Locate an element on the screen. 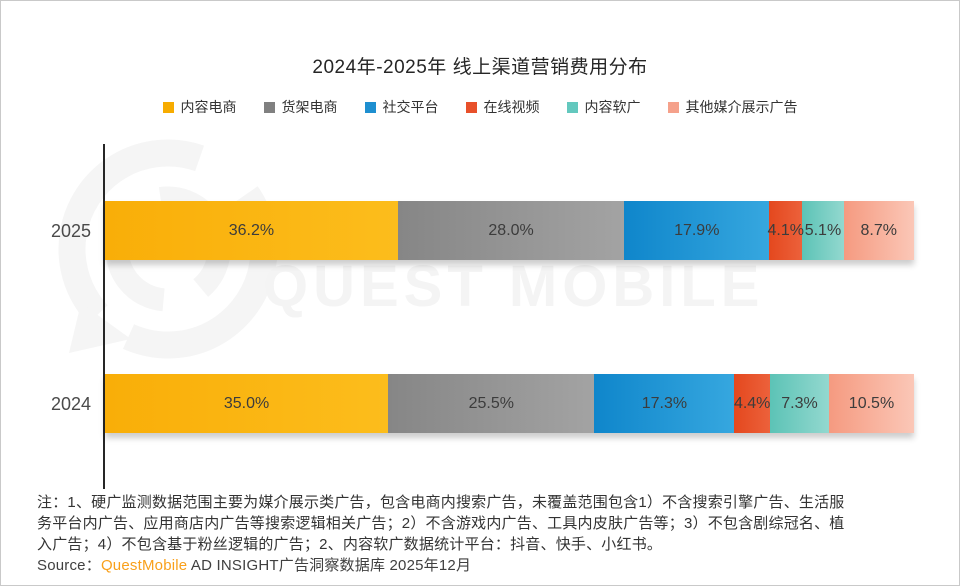 This screenshot has height=586, width=960. category-label-2024: 2024 is located at coordinates (70, 403).